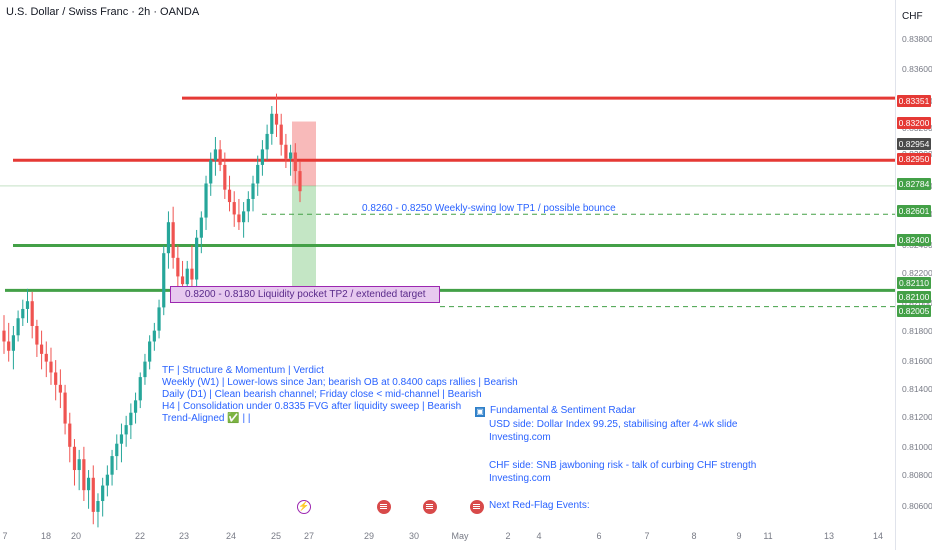 The image size is (932, 550). What do you see at coordinates (539, 536) in the screenshot?
I see `time-tick-label: 4` at bounding box center [539, 536].